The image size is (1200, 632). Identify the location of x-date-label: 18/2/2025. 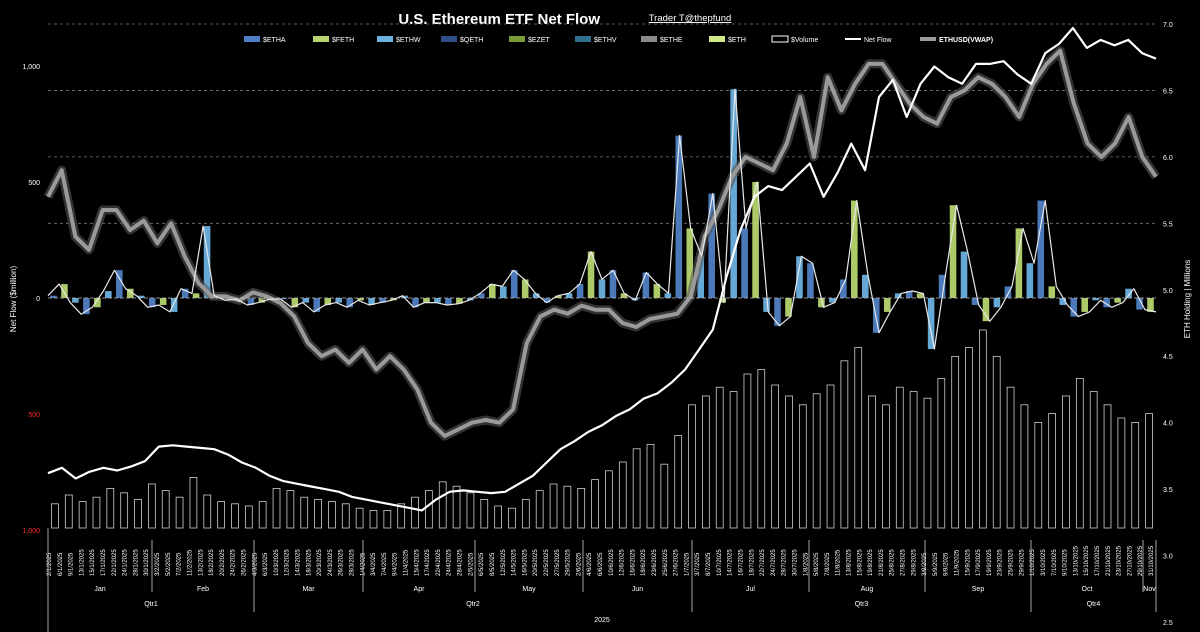
(212, 562).